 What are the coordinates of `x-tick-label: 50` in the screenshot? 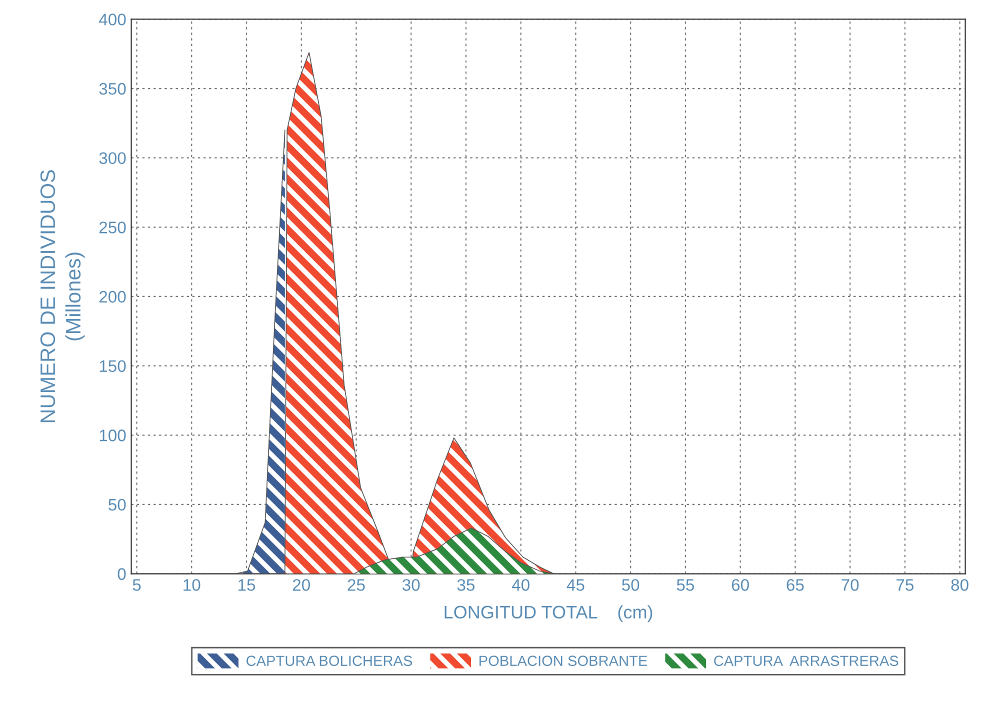 It's located at (631, 585).